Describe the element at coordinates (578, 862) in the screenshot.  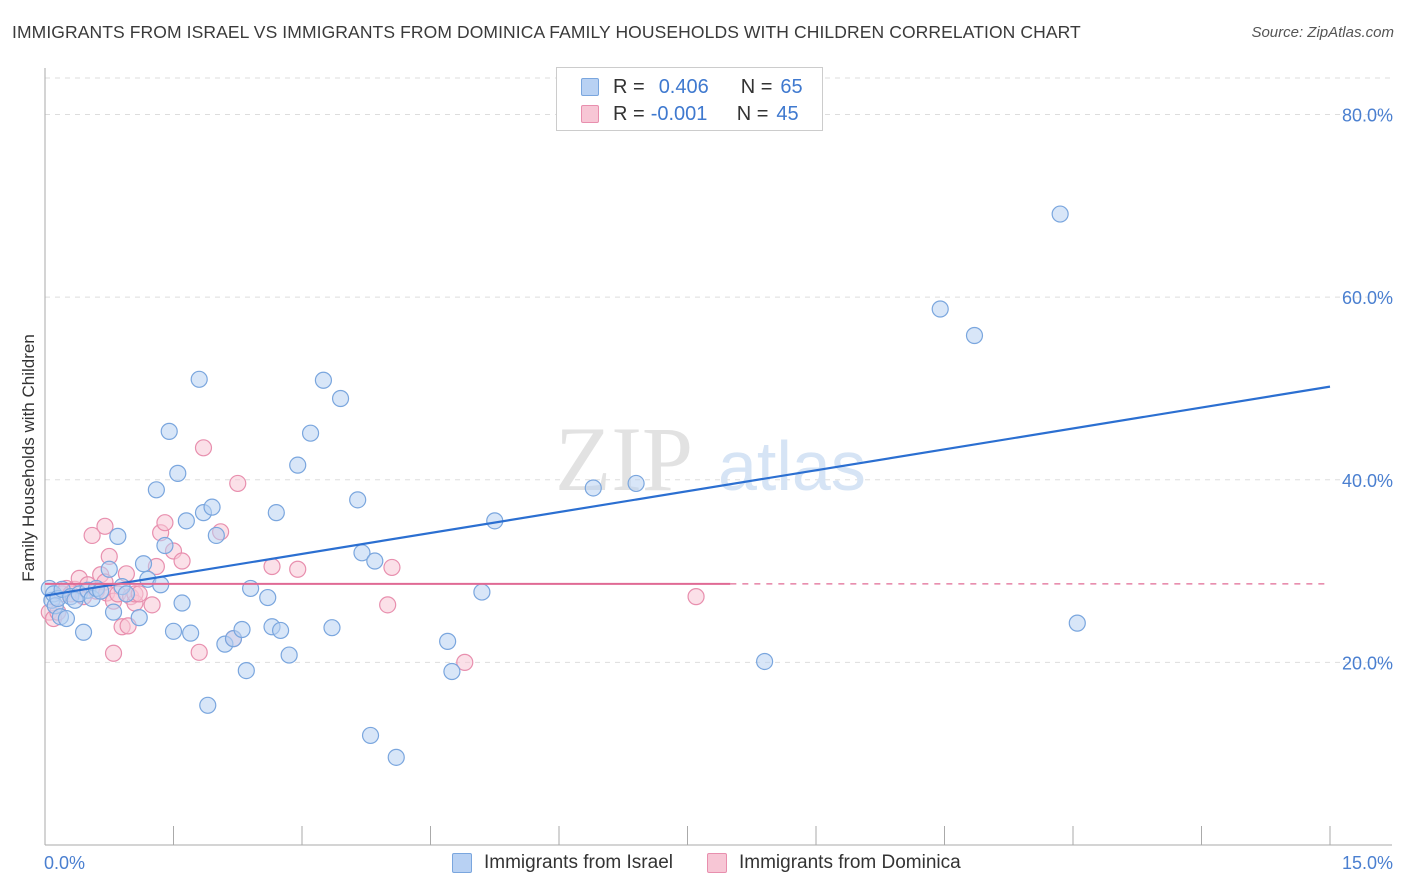
I see `israel-legend-label: Immigrants from Israel` at that location.